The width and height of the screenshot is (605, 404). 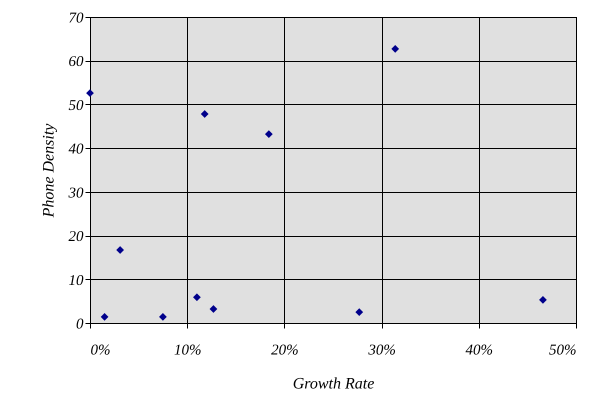 I want to click on y-tick-label: 10, so click(x=76, y=280).